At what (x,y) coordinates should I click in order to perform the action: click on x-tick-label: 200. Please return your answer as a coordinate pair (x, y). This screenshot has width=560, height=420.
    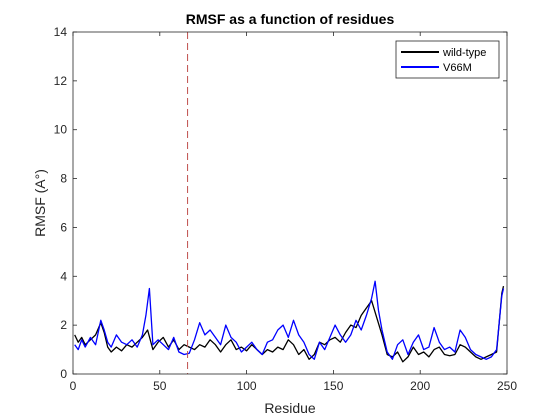
    Looking at the image, I should click on (420, 386).